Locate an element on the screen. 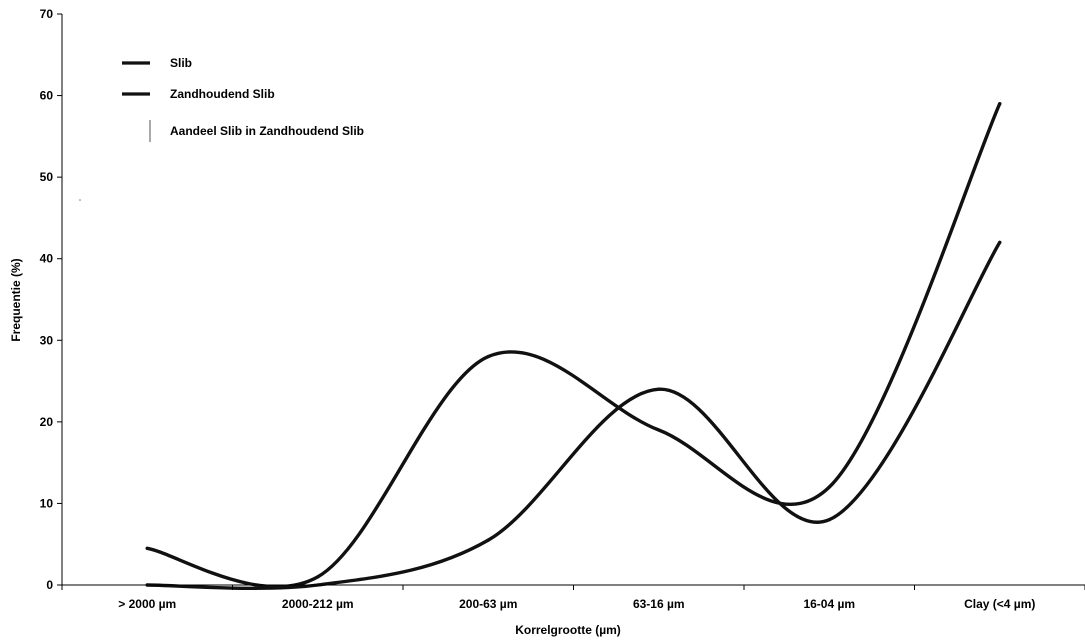  y-tick-label: 70 is located at coordinates (47, 14).